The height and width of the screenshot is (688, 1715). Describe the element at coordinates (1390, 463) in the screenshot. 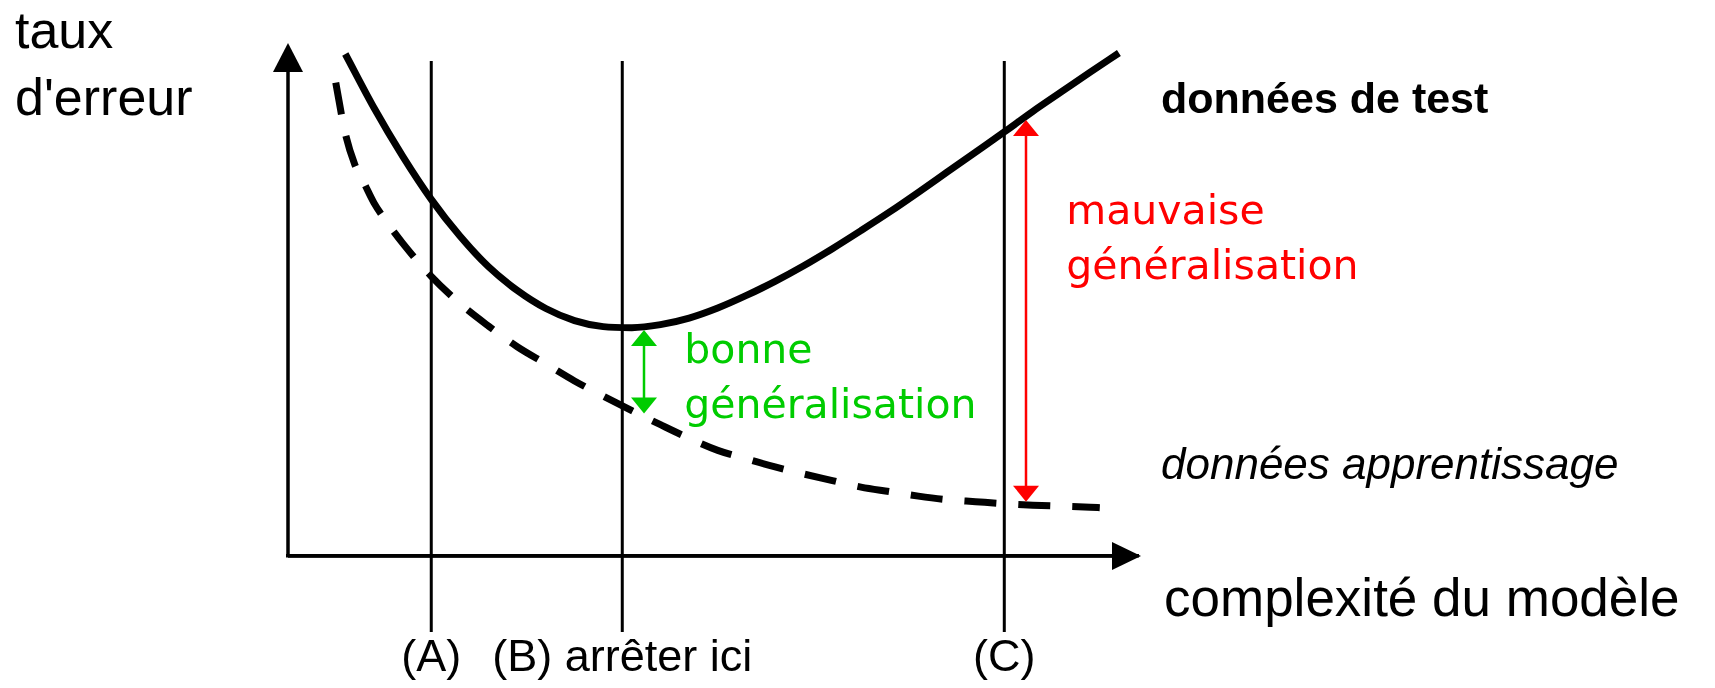

I see `series-label: données apprentissage` at that location.